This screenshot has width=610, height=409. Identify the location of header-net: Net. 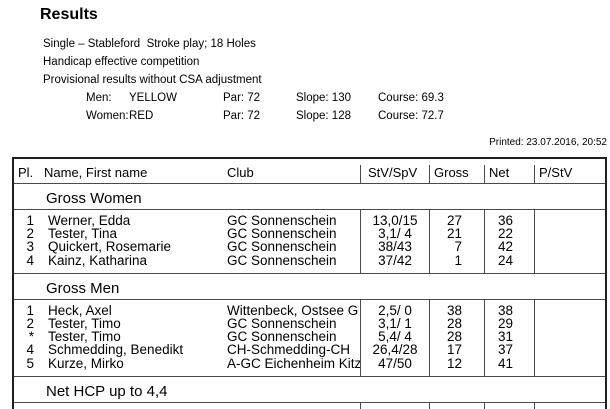
(499, 172).